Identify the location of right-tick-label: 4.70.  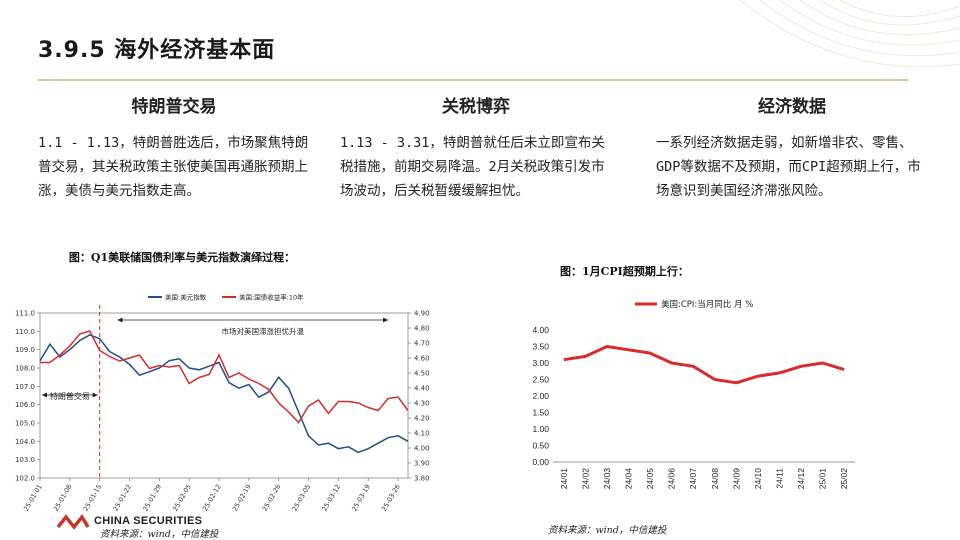
(422, 344).